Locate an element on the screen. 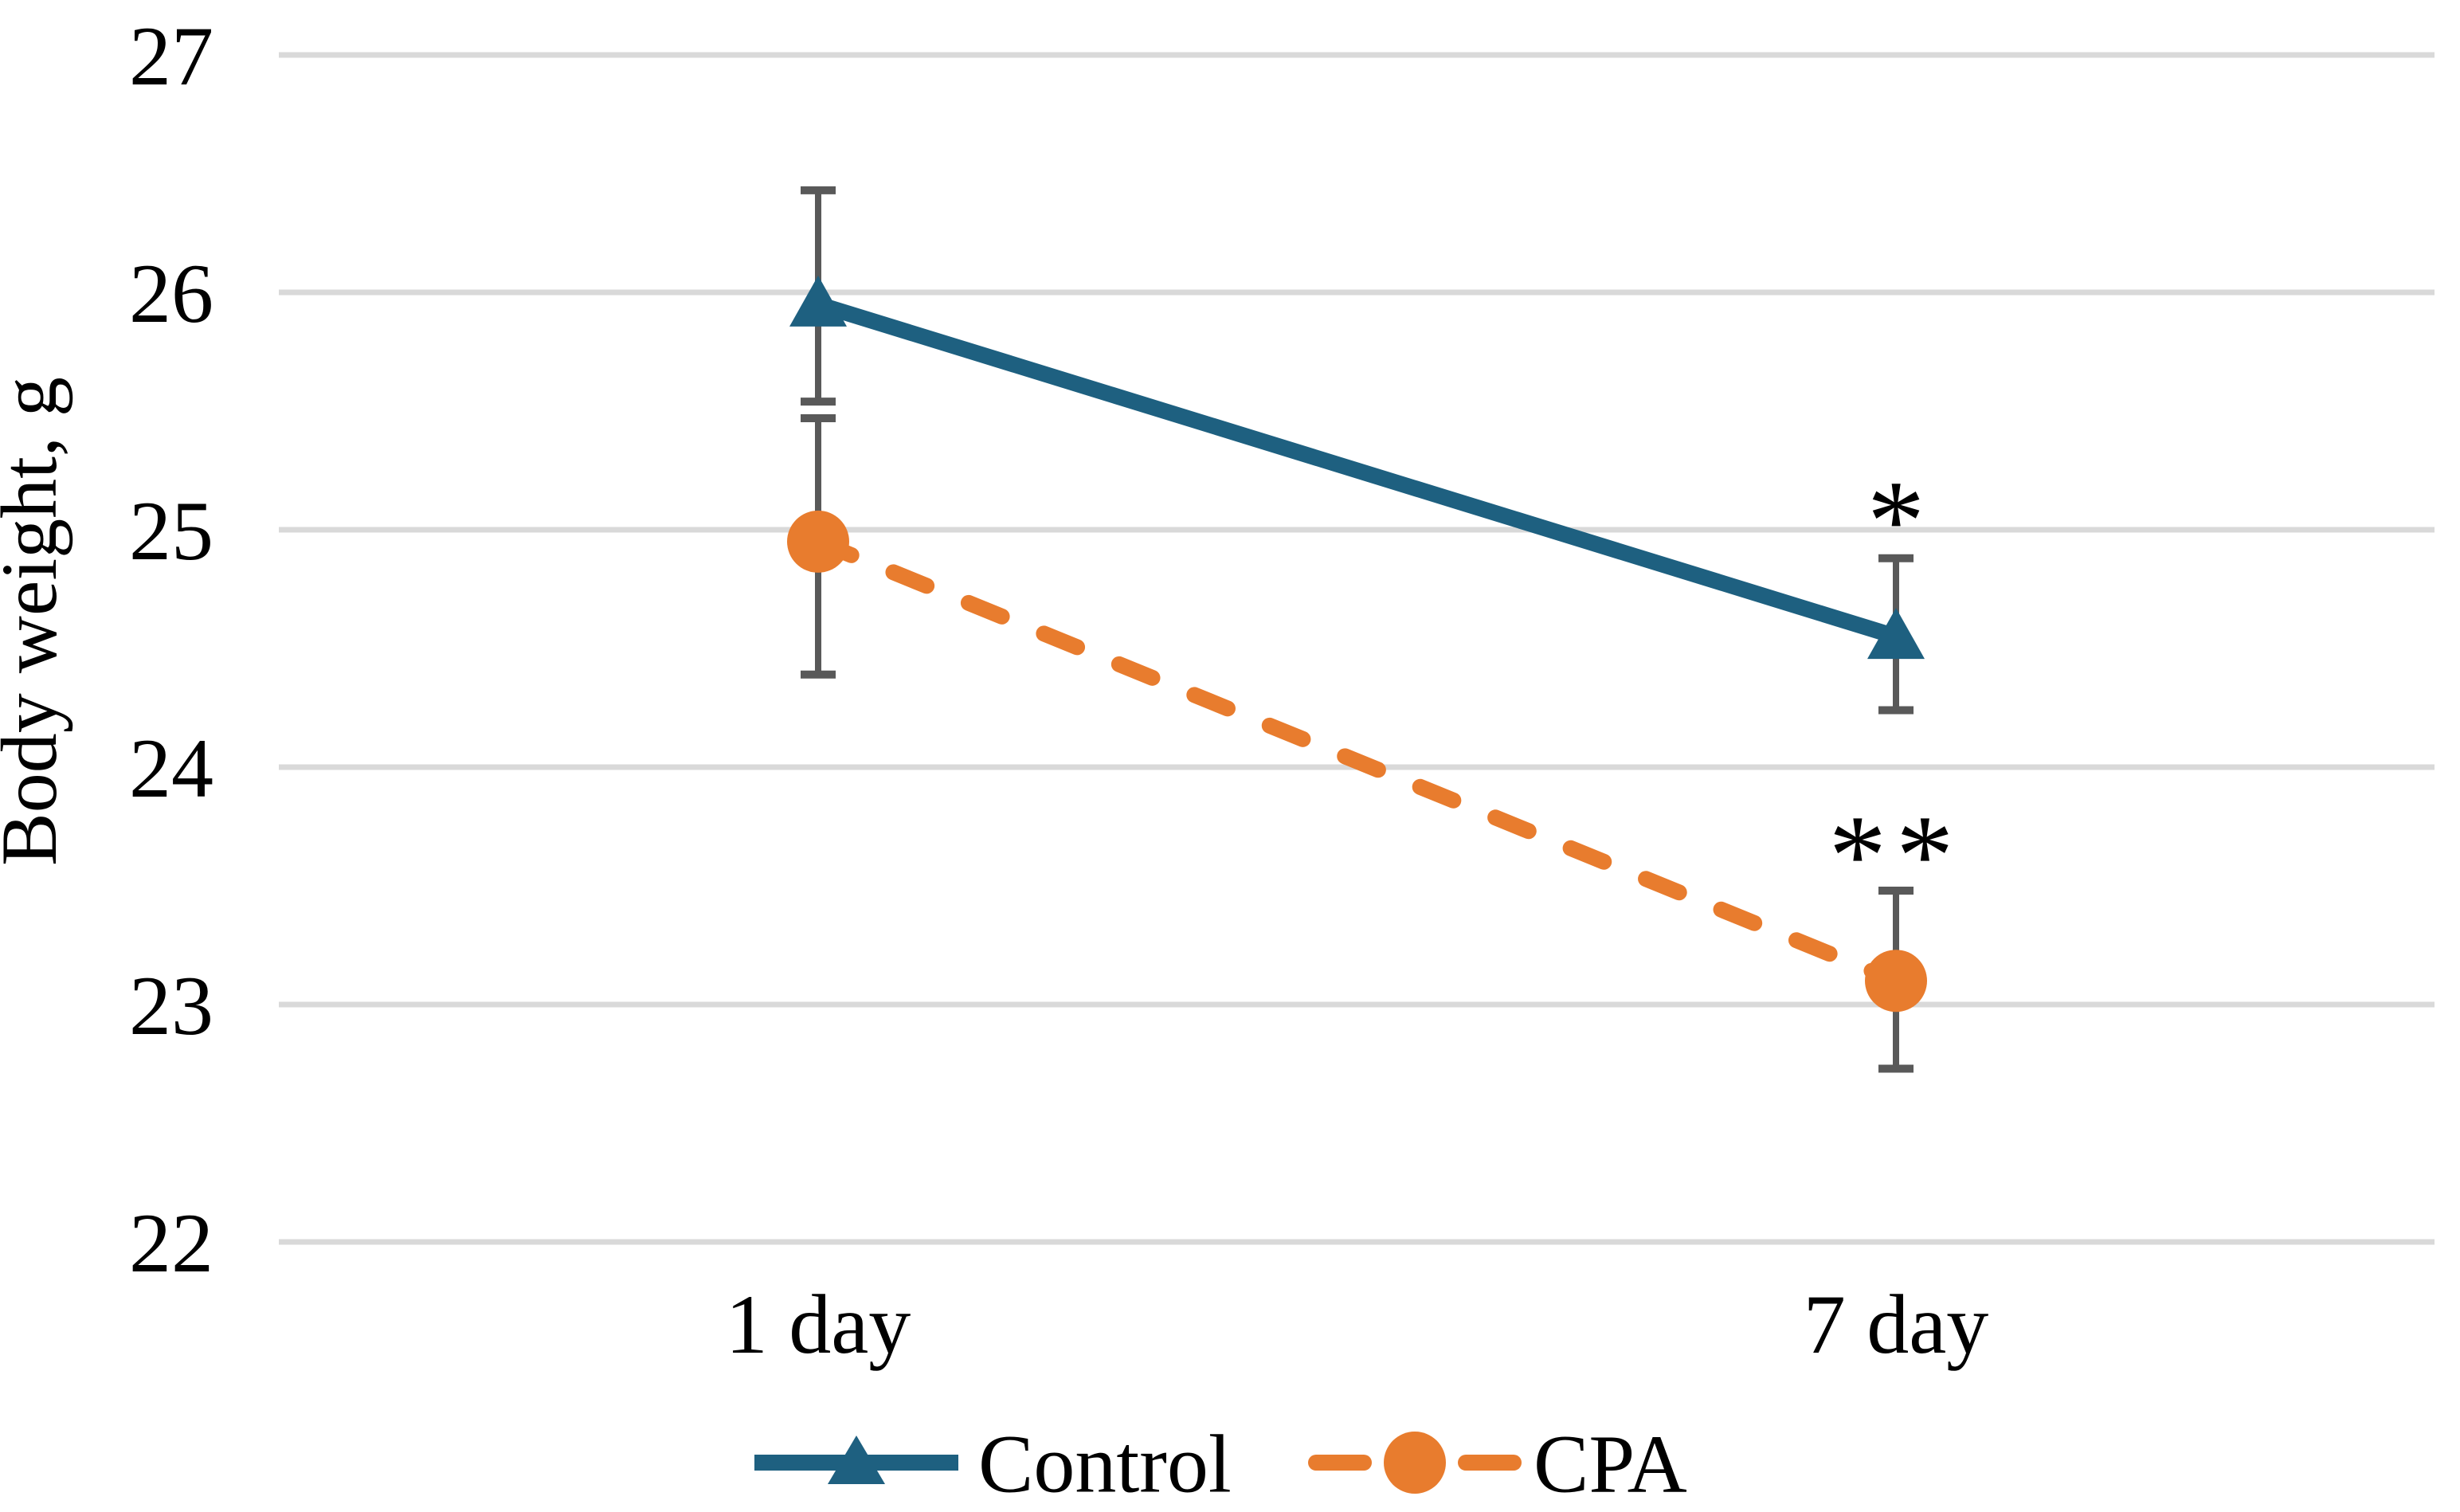 This screenshot has height=1512, width=2460. significance-control-asterisk: * is located at coordinates (1896, 521).